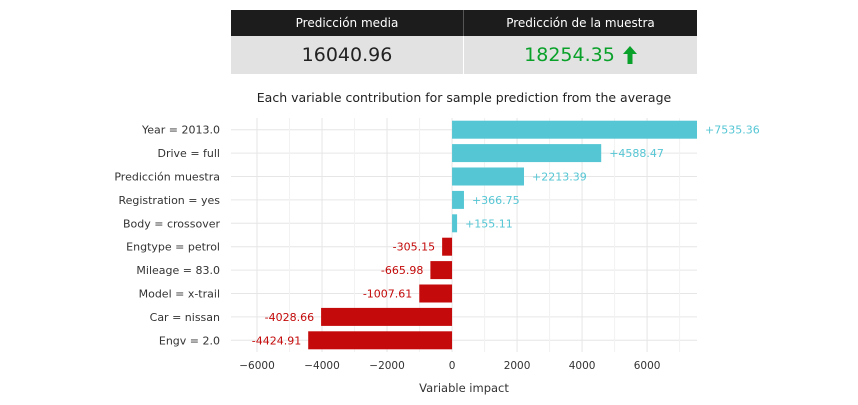  I want to click on mean-prediction-value: 16040.96, so click(347, 55).